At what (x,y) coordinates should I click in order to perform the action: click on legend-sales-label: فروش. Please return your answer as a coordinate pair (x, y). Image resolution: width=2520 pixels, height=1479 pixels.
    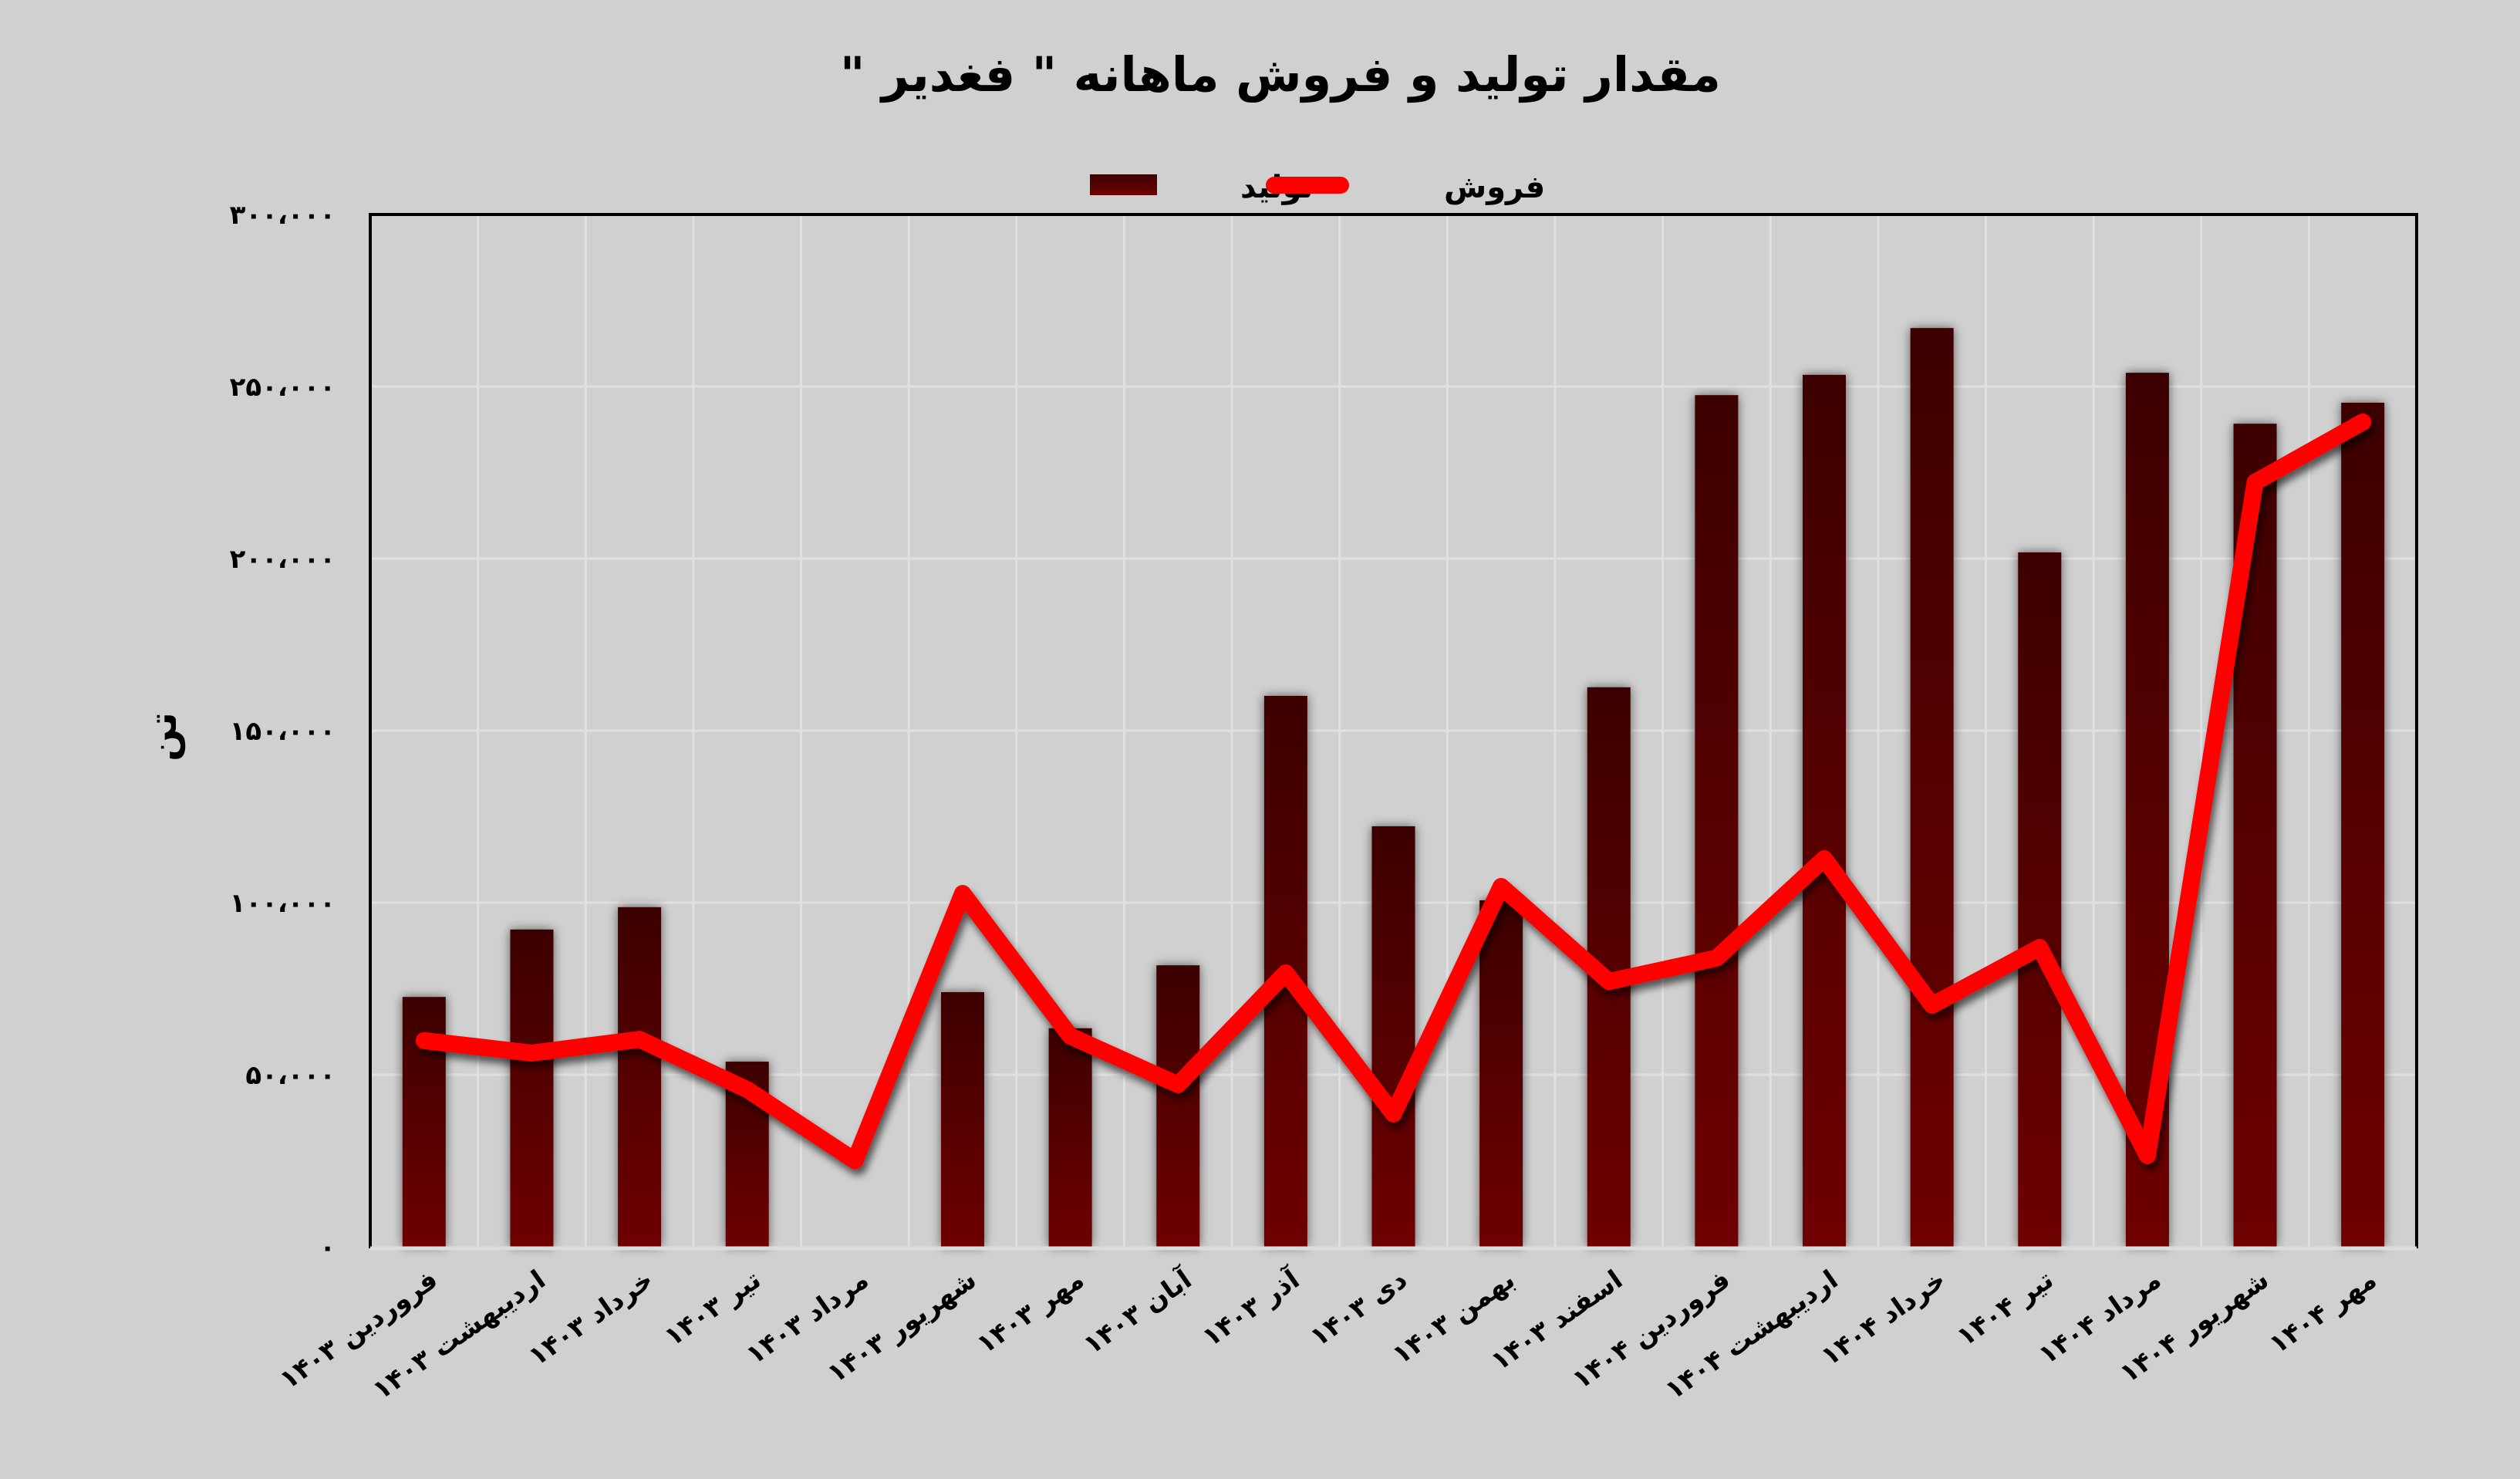
    Looking at the image, I should click on (1494, 187).